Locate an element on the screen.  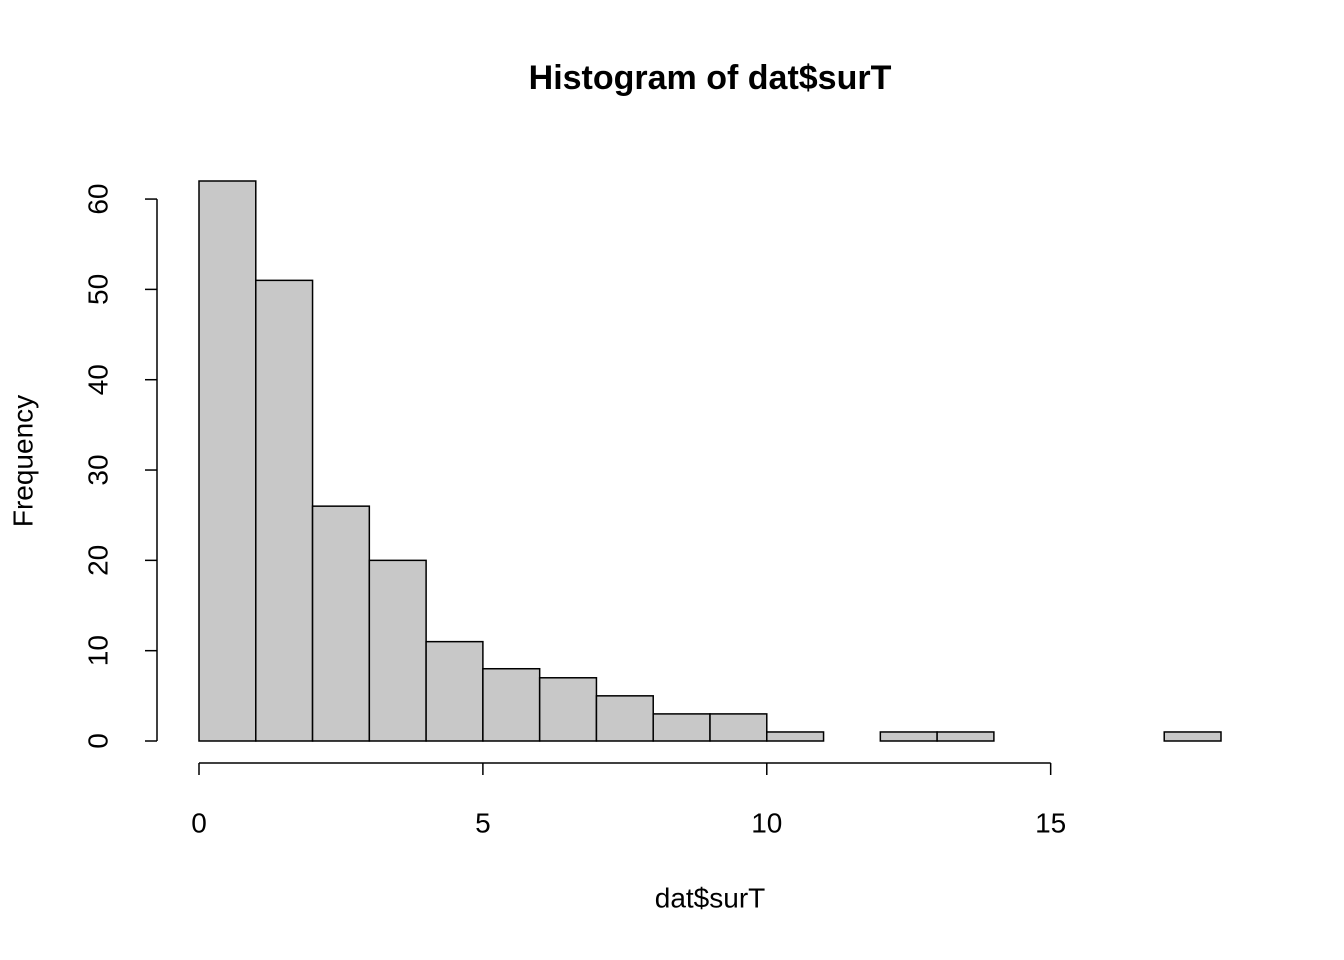
y-tick-label: 10 is located at coordinates (97, 650).